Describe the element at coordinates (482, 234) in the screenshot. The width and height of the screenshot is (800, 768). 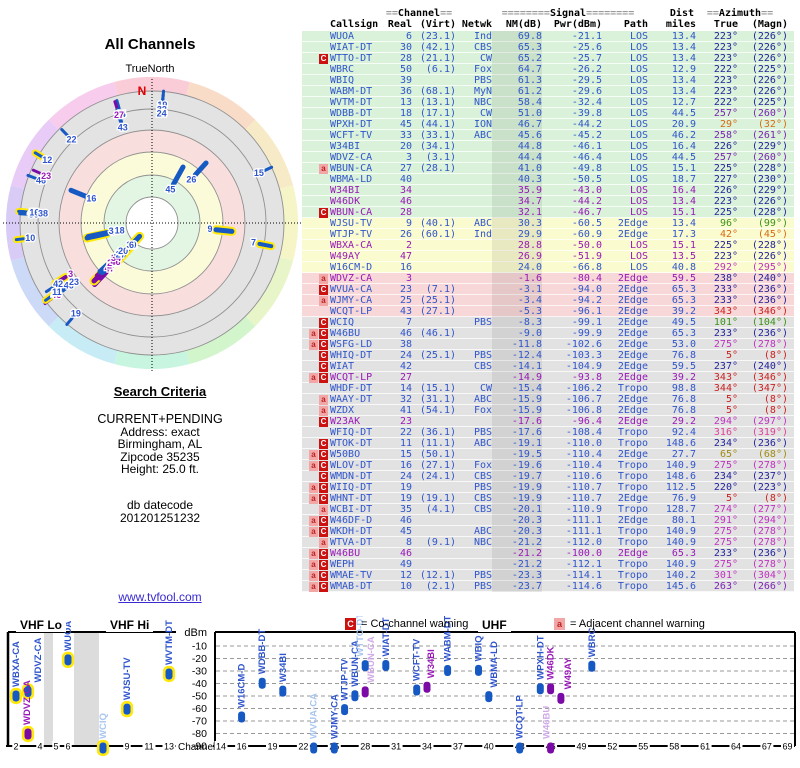
I see `cell-netwk: Ind` at that location.